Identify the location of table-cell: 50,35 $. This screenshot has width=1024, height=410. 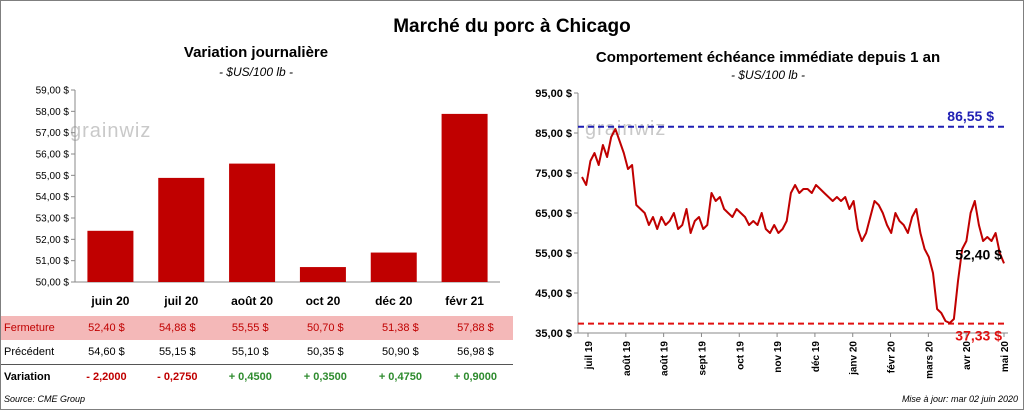
(325, 352).